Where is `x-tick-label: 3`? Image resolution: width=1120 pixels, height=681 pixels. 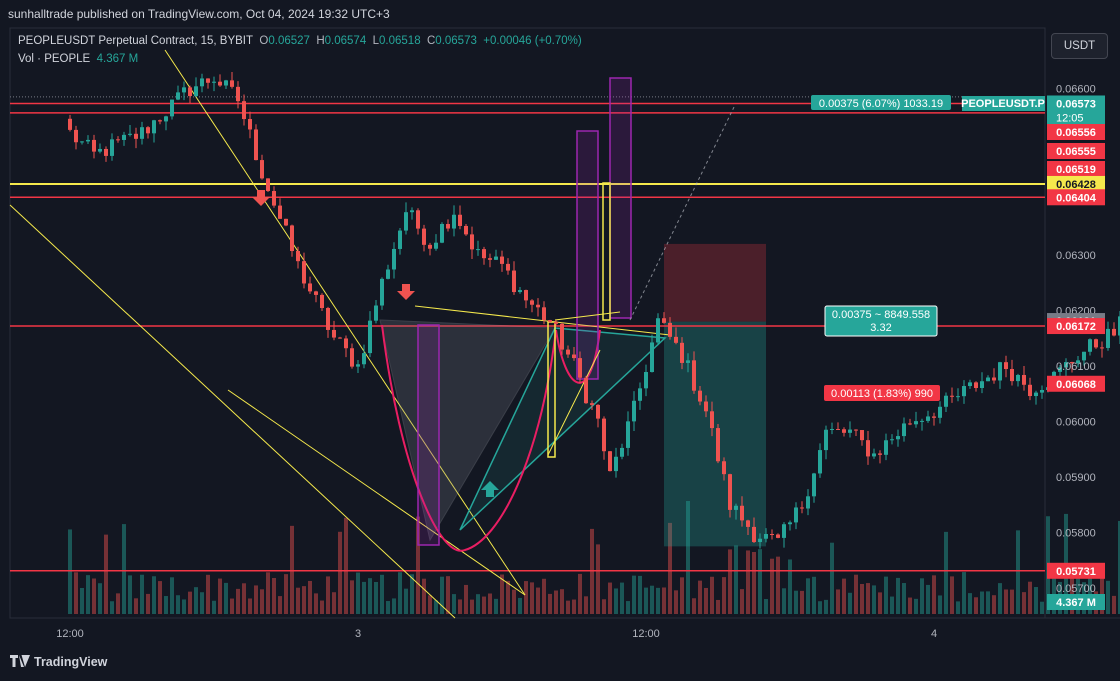 x-tick-label: 3 is located at coordinates (358, 634).